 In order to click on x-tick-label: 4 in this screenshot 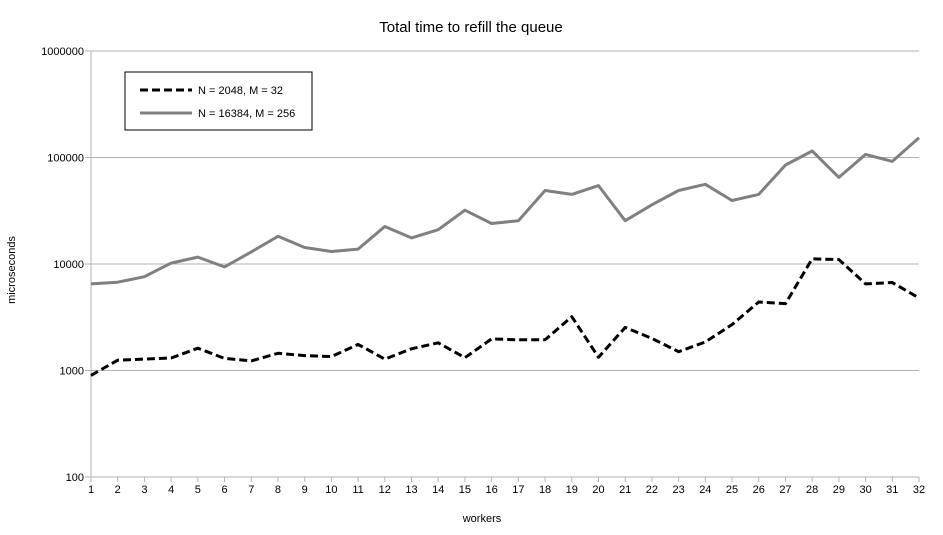, I will do `click(171, 490)`.